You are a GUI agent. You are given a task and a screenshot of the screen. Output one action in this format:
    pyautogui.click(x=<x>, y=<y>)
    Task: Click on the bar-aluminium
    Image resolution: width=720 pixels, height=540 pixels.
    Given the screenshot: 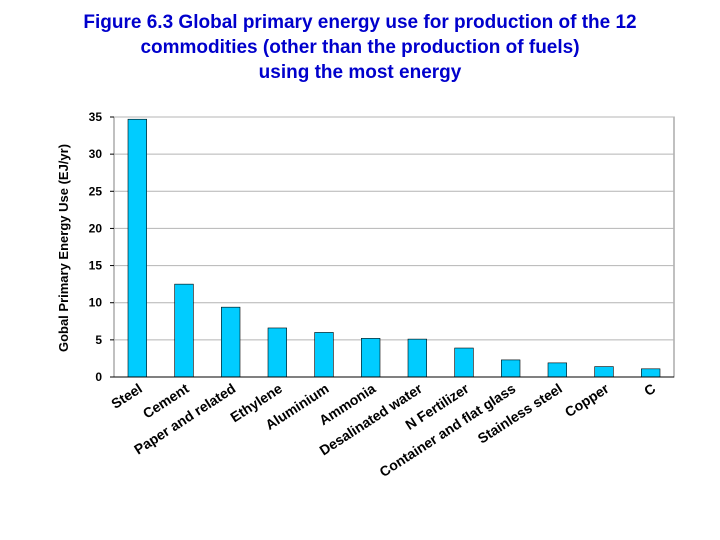 What is the action you would take?
    pyautogui.click(x=324, y=355)
    